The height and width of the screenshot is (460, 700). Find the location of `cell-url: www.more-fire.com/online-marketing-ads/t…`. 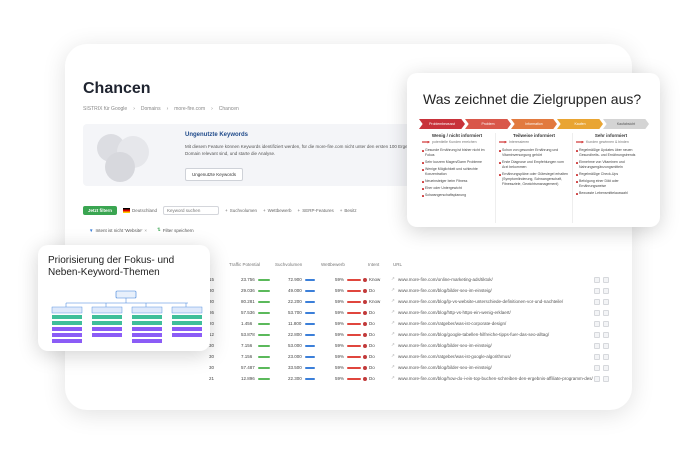

cell-url: www.more-fire.com/online-marketing-ads/t… is located at coordinates (445, 279).